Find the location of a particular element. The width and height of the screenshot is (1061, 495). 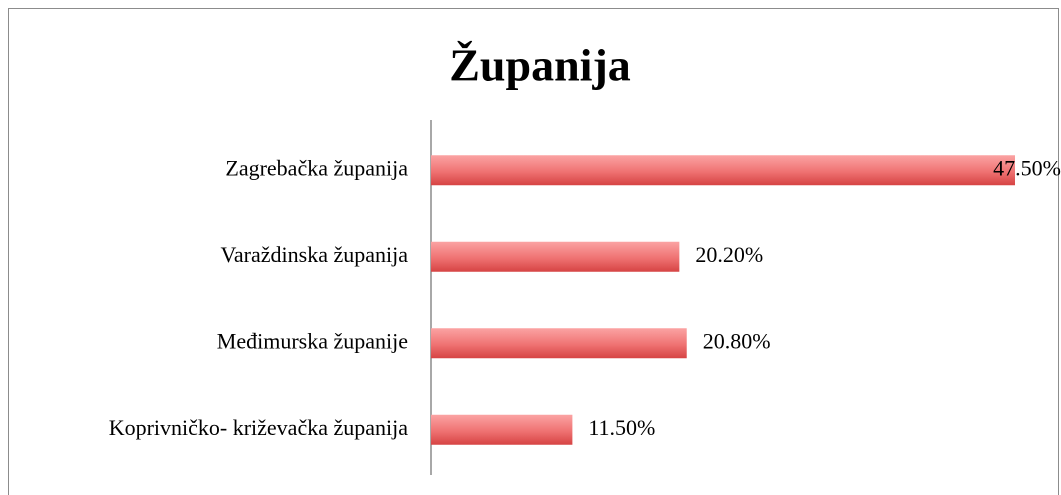

data-label: 20.20% is located at coordinates (729, 254).